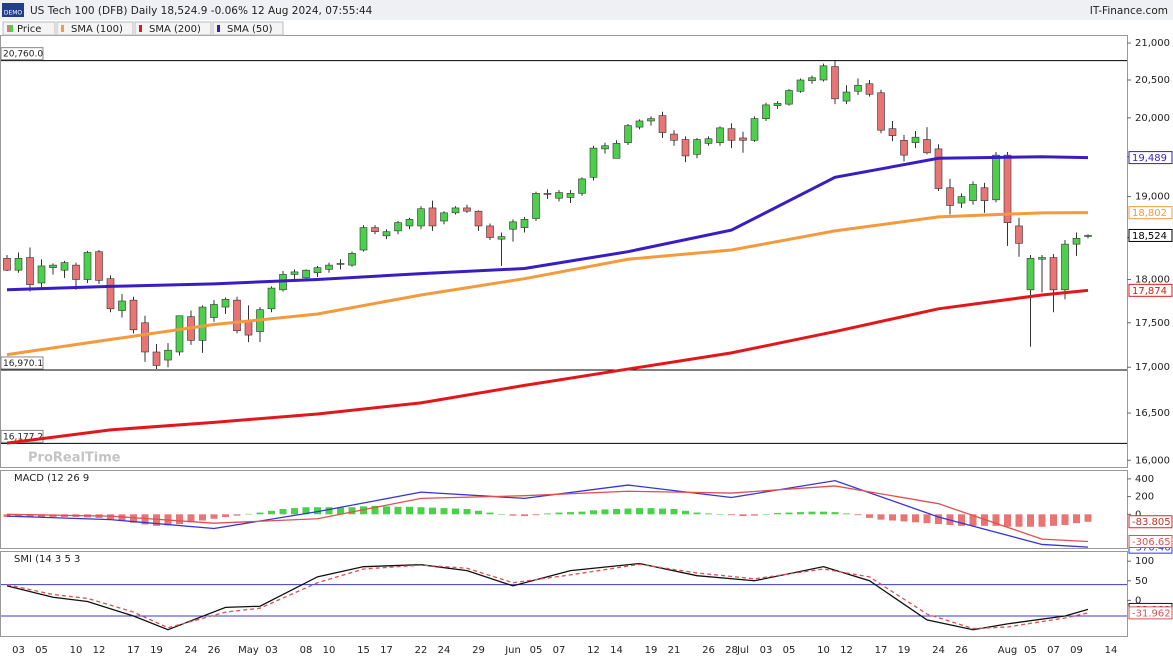 This screenshot has width=1173, height=660. Describe the element at coordinates (156, 650) in the screenshot. I see `x-tick-label: 19` at that location.